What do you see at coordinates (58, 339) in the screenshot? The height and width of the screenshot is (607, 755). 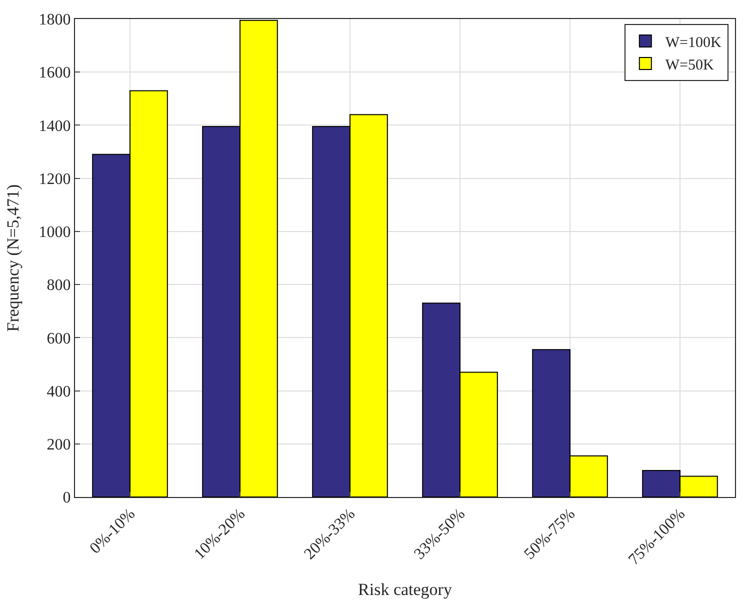 I see `y-tick-label: 600` at bounding box center [58, 339].